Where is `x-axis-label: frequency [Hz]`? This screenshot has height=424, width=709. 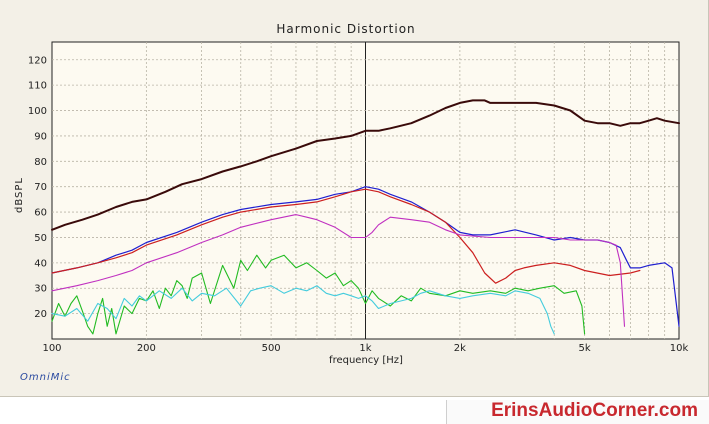 x-axis-label: frequency [Hz] is located at coordinates (366, 360).